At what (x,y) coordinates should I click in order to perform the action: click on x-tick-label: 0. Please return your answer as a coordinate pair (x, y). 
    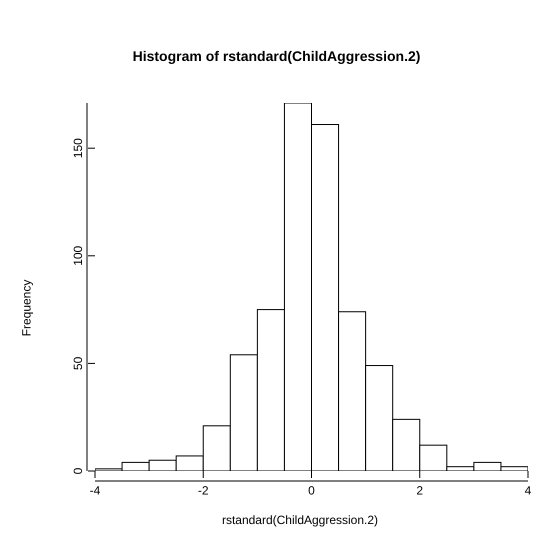
    Looking at the image, I should click on (312, 491).